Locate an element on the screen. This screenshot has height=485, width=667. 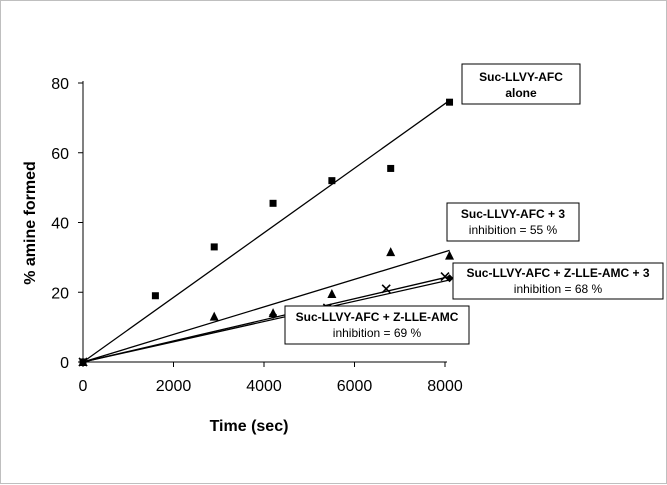
annotation-plus-3: Suc-LLVY-AFC + 3 inhibition = 55 % is located at coordinates (513, 222).